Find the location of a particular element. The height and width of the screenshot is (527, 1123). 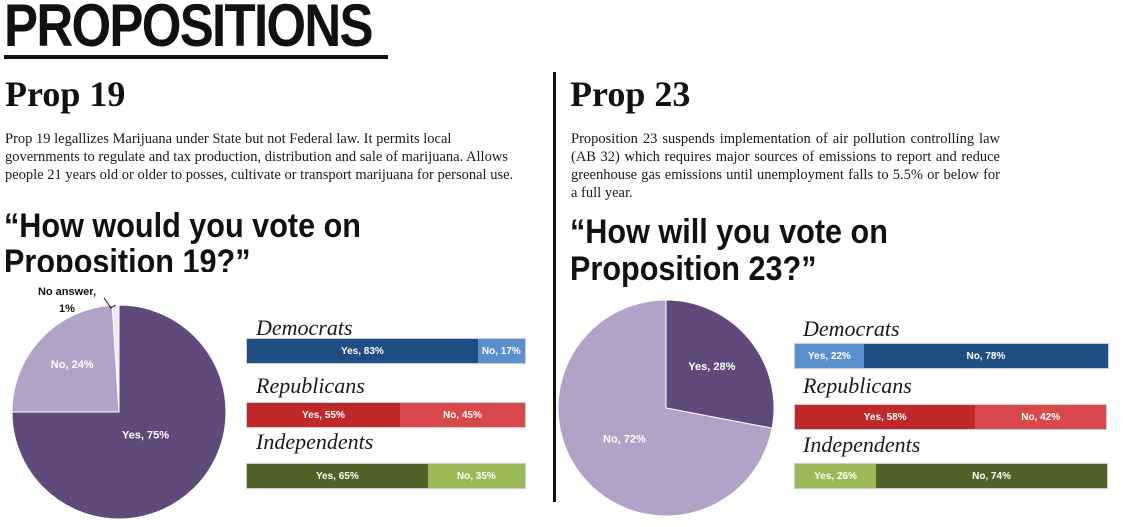

prop19-pie-slice-no is located at coordinates (65, 358).